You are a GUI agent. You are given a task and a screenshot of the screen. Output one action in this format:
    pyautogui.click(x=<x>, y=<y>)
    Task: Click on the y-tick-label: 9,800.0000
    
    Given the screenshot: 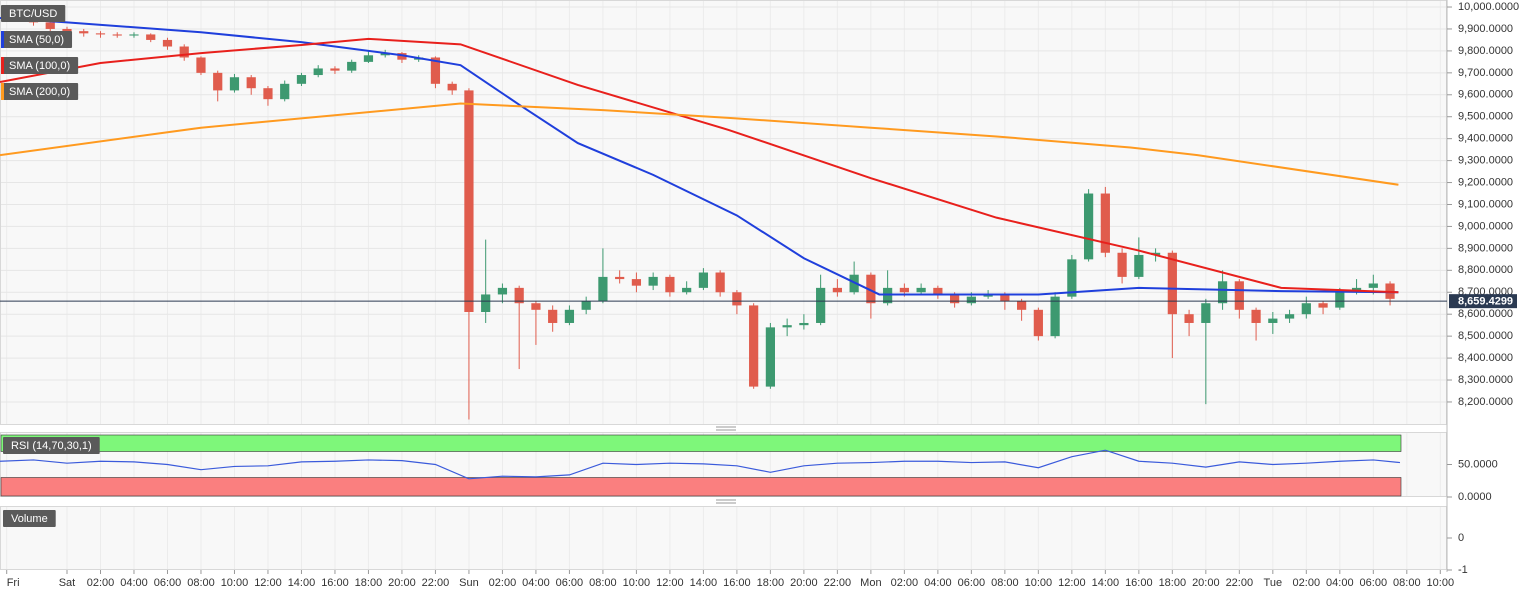 What is the action you would take?
    pyautogui.click(x=1485, y=51)
    